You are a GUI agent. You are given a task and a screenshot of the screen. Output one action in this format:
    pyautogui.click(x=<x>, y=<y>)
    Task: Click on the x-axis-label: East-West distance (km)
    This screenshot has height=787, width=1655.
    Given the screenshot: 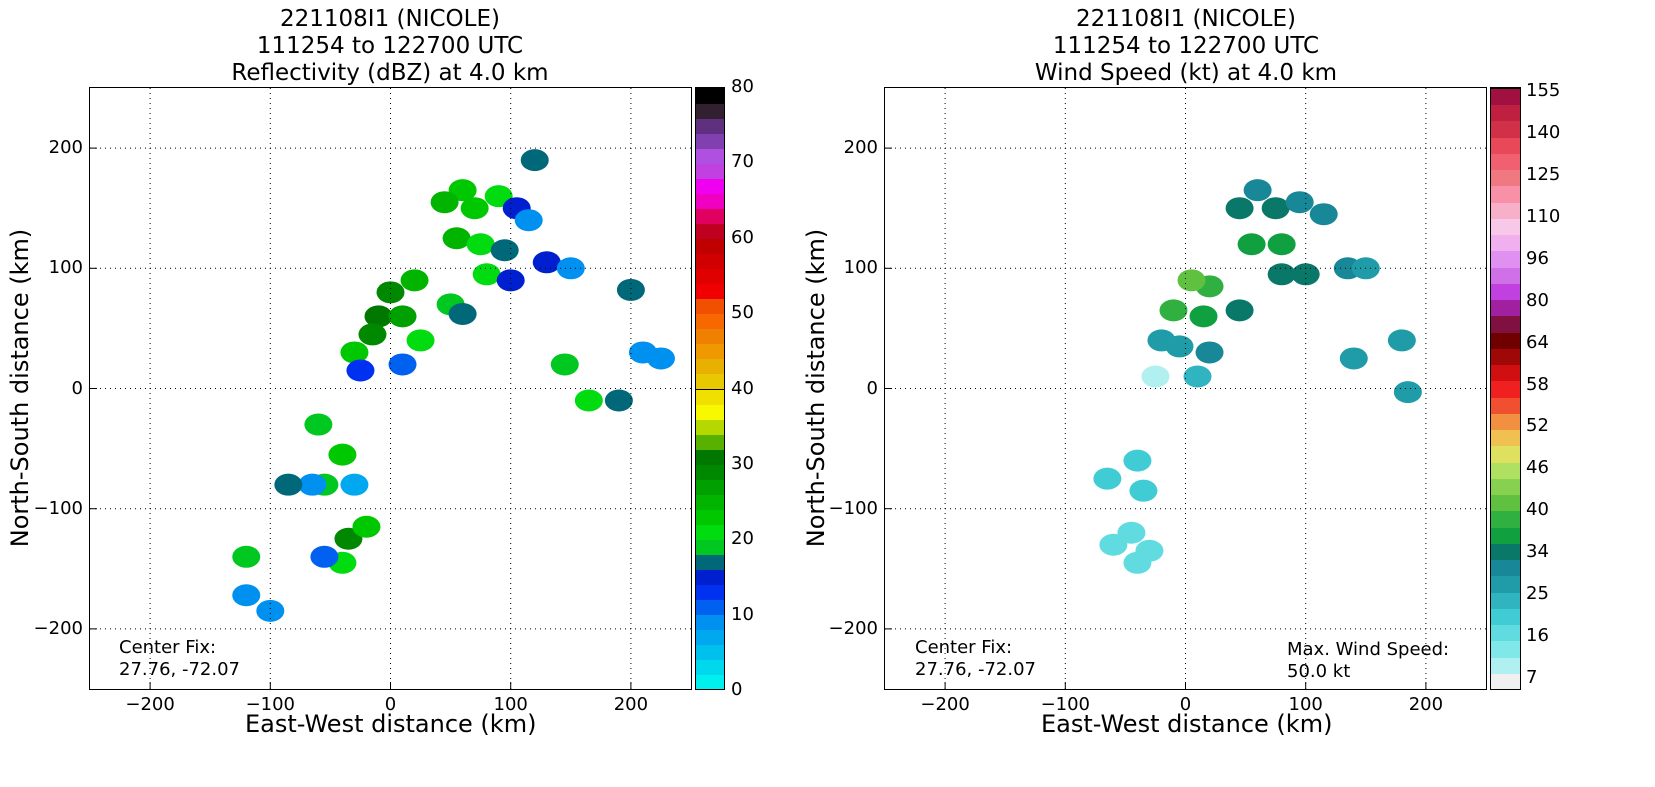 What is the action you would take?
    pyautogui.click(x=1187, y=724)
    